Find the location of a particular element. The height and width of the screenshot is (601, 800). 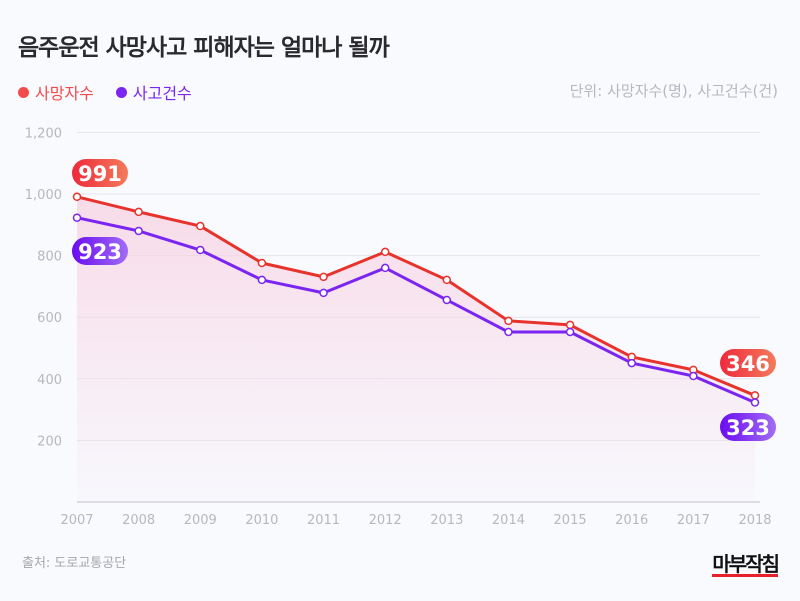

unit-note: 단위: 사망자수(명), 사고건수(건) is located at coordinates (673, 91).